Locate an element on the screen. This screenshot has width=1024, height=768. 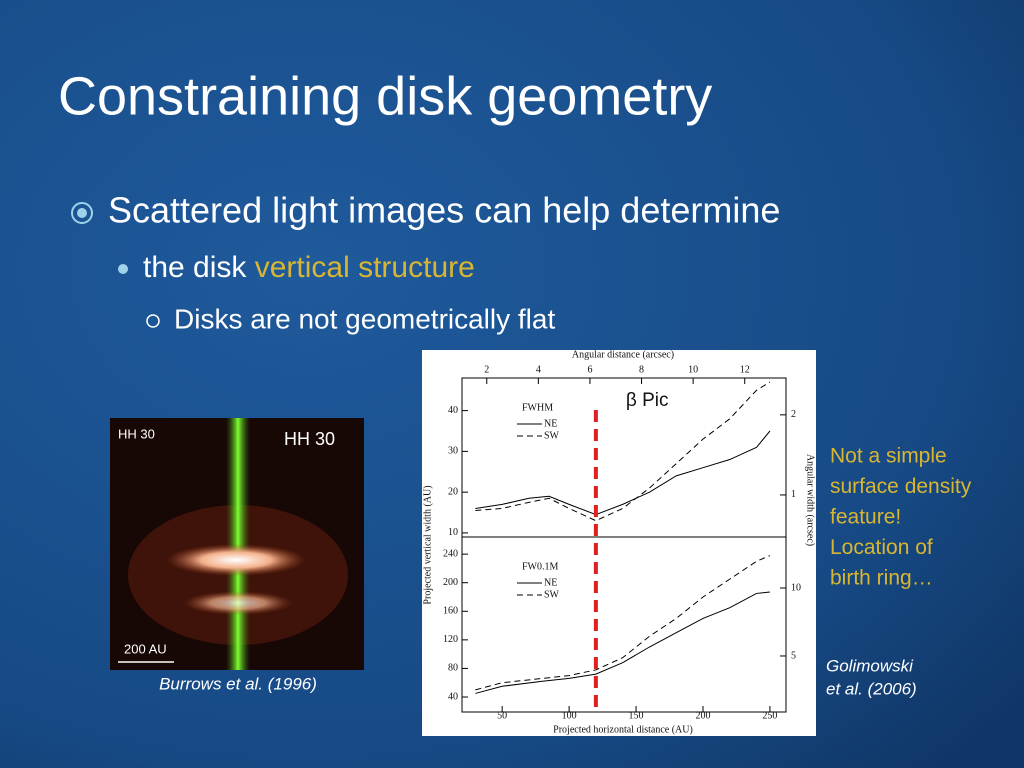
x2-tick-label: 12 is located at coordinates (745, 369).